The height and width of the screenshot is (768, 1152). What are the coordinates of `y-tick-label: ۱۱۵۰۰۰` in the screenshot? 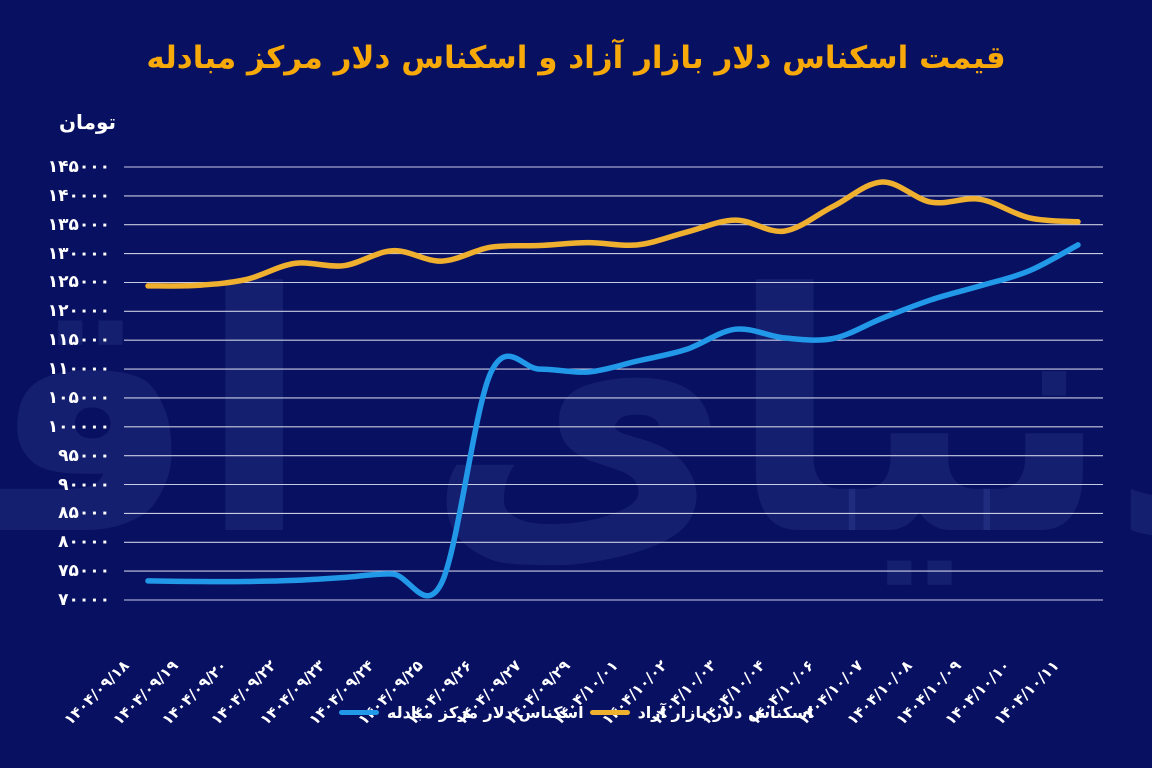 It's located at (78, 340).